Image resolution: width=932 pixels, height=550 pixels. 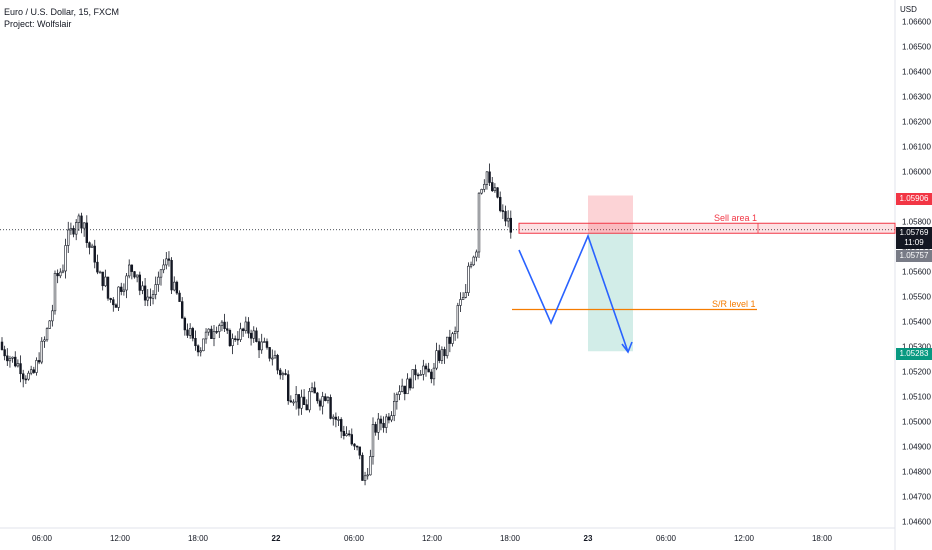 I want to click on price-tick-label: 1.06300, so click(x=916, y=97).